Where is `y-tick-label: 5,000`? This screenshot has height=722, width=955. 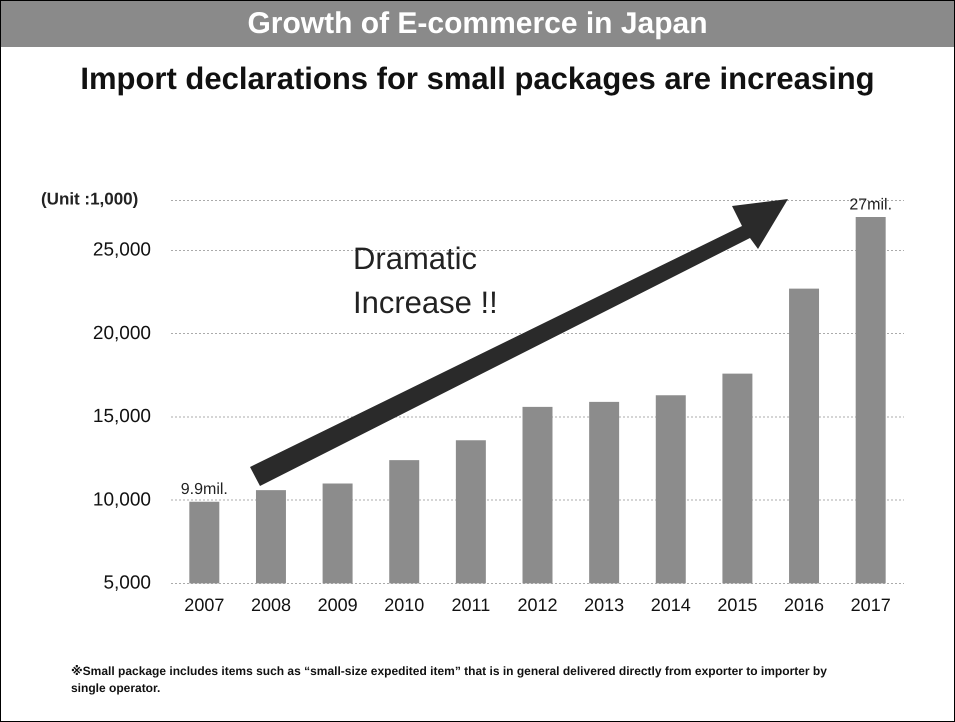 y-tick-label: 5,000 is located at coordinates (127, 583).